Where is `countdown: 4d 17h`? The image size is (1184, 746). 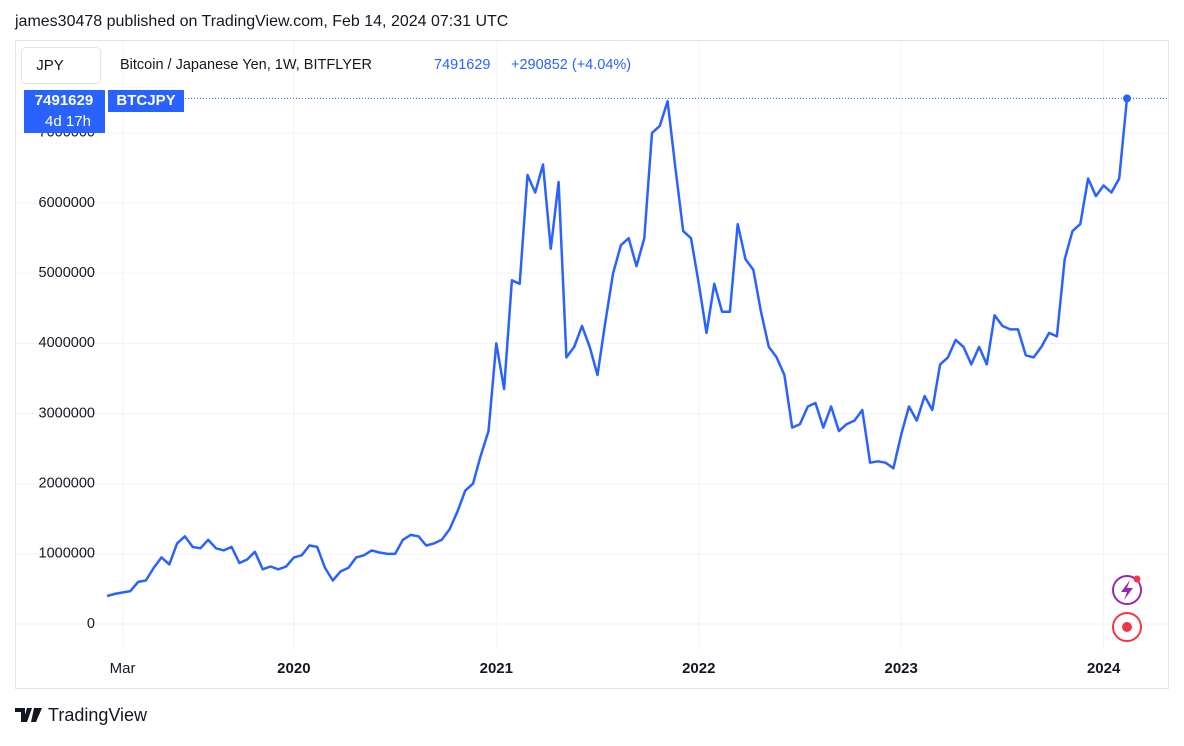
countdown: 4d 17h is located at coordinates (68, 121).